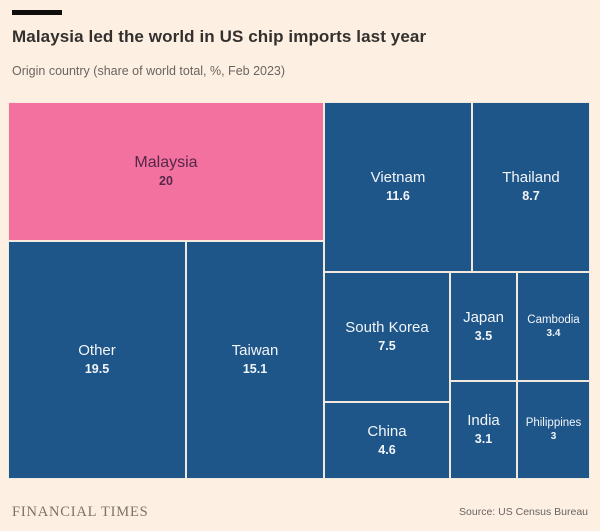 The width and height of the screenshot is (600, 531). I want to click on ft-wordmark: FINANCIAL TIMES, so click(80, 511).